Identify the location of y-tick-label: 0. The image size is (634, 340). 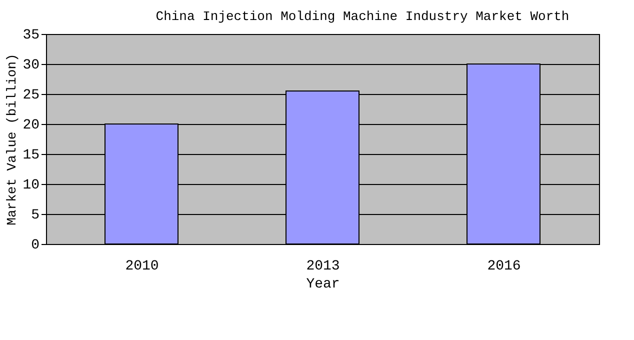
(35, 246).